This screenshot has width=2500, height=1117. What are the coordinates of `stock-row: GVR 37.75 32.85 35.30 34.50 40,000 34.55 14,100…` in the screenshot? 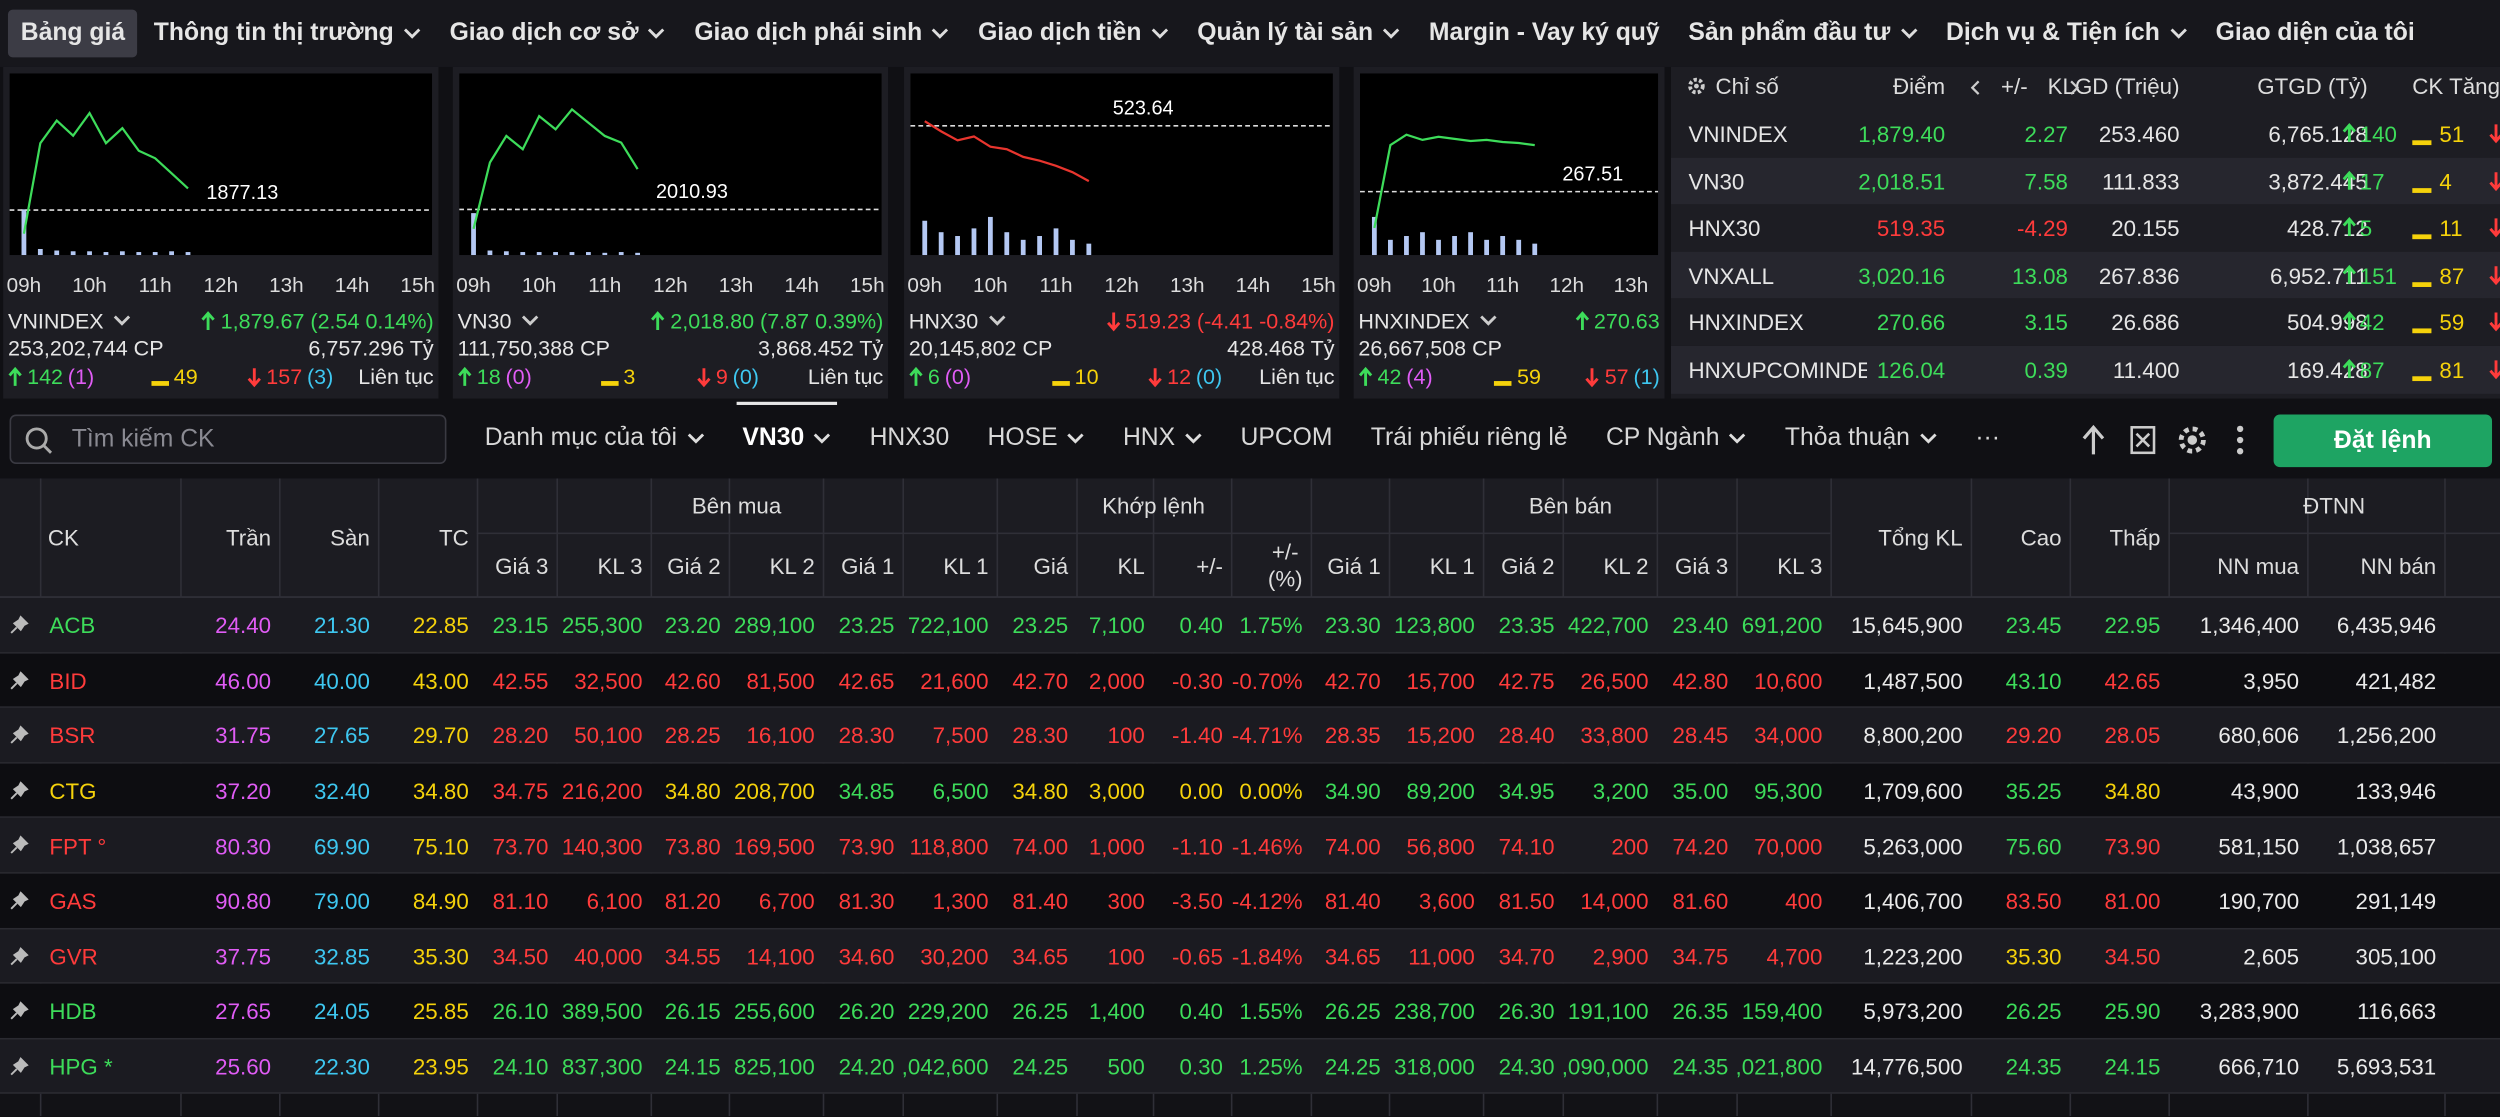 It's located at (1250, 956).